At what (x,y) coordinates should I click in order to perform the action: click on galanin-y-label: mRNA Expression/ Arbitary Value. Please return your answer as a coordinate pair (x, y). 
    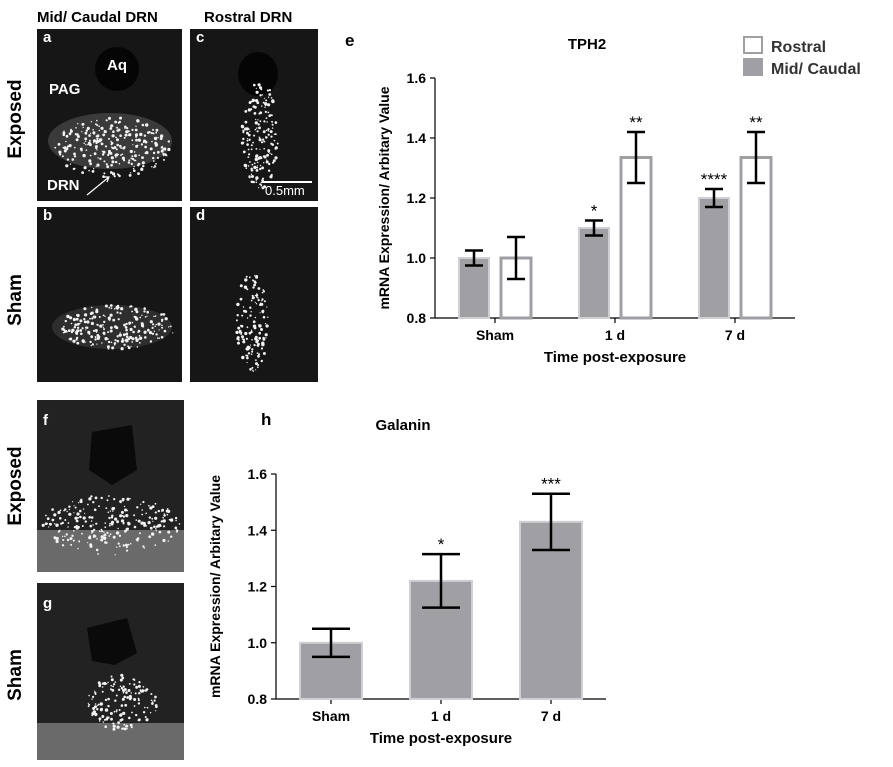
    Looking at the image, I should click on (215, 586).